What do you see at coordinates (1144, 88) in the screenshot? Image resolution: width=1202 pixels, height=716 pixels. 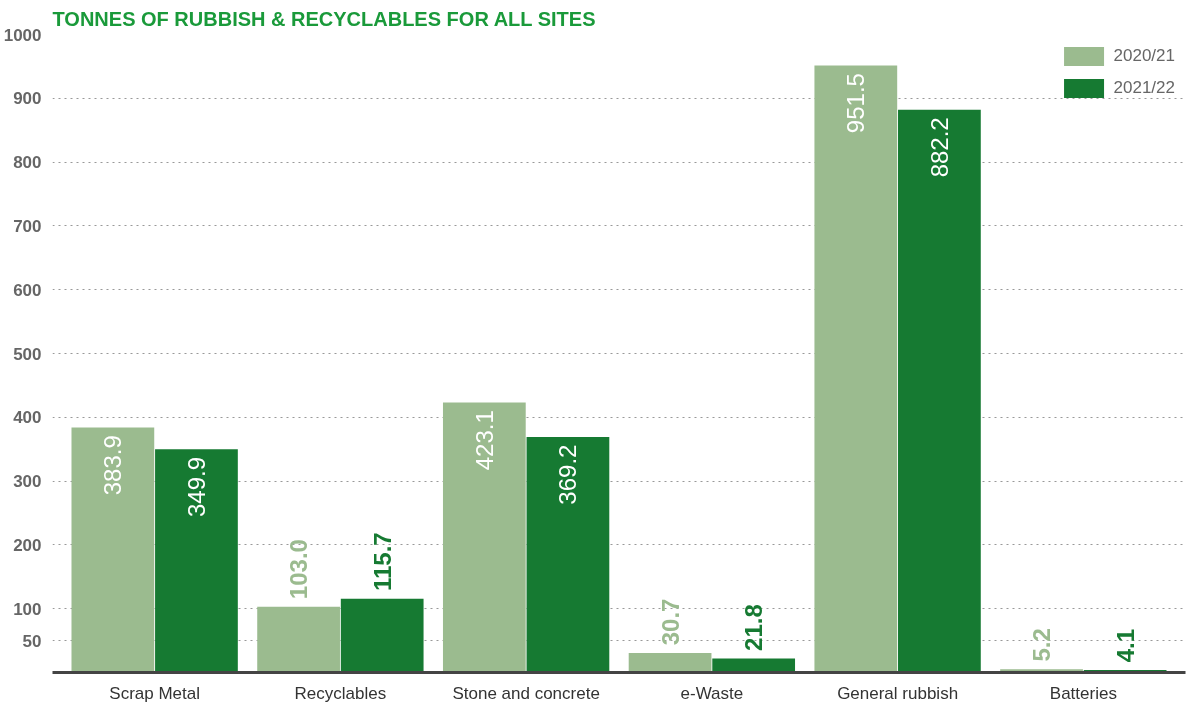 I see `legend-label: 2021/22` at bounding box center [1144, 88].